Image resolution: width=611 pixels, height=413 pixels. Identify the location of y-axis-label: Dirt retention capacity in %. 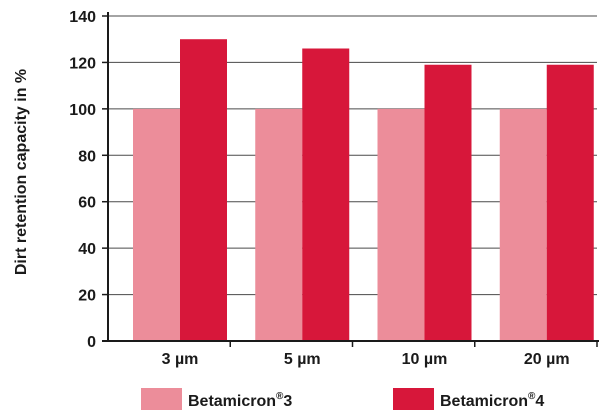
(21, 172).